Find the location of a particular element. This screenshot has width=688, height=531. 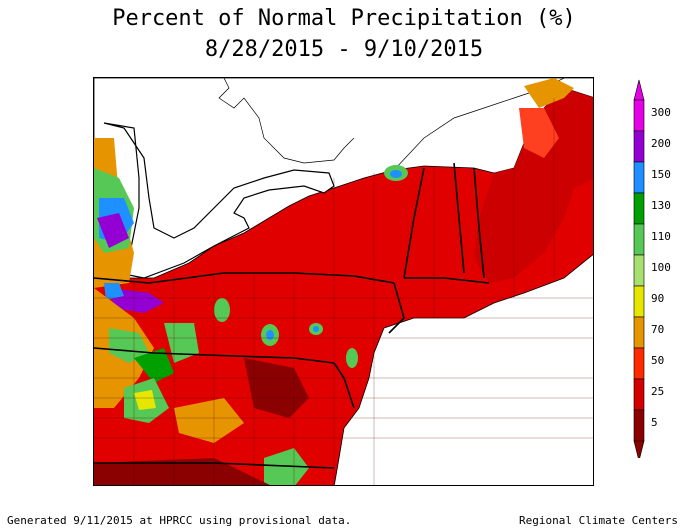

legend-label-5: 5 is located at coordinates (654, 422).